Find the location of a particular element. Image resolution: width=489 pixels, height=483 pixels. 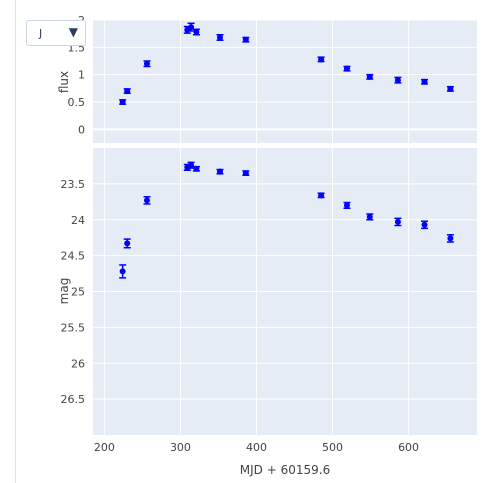

y-tick-label: 1 is located at coordinates (81, 75).